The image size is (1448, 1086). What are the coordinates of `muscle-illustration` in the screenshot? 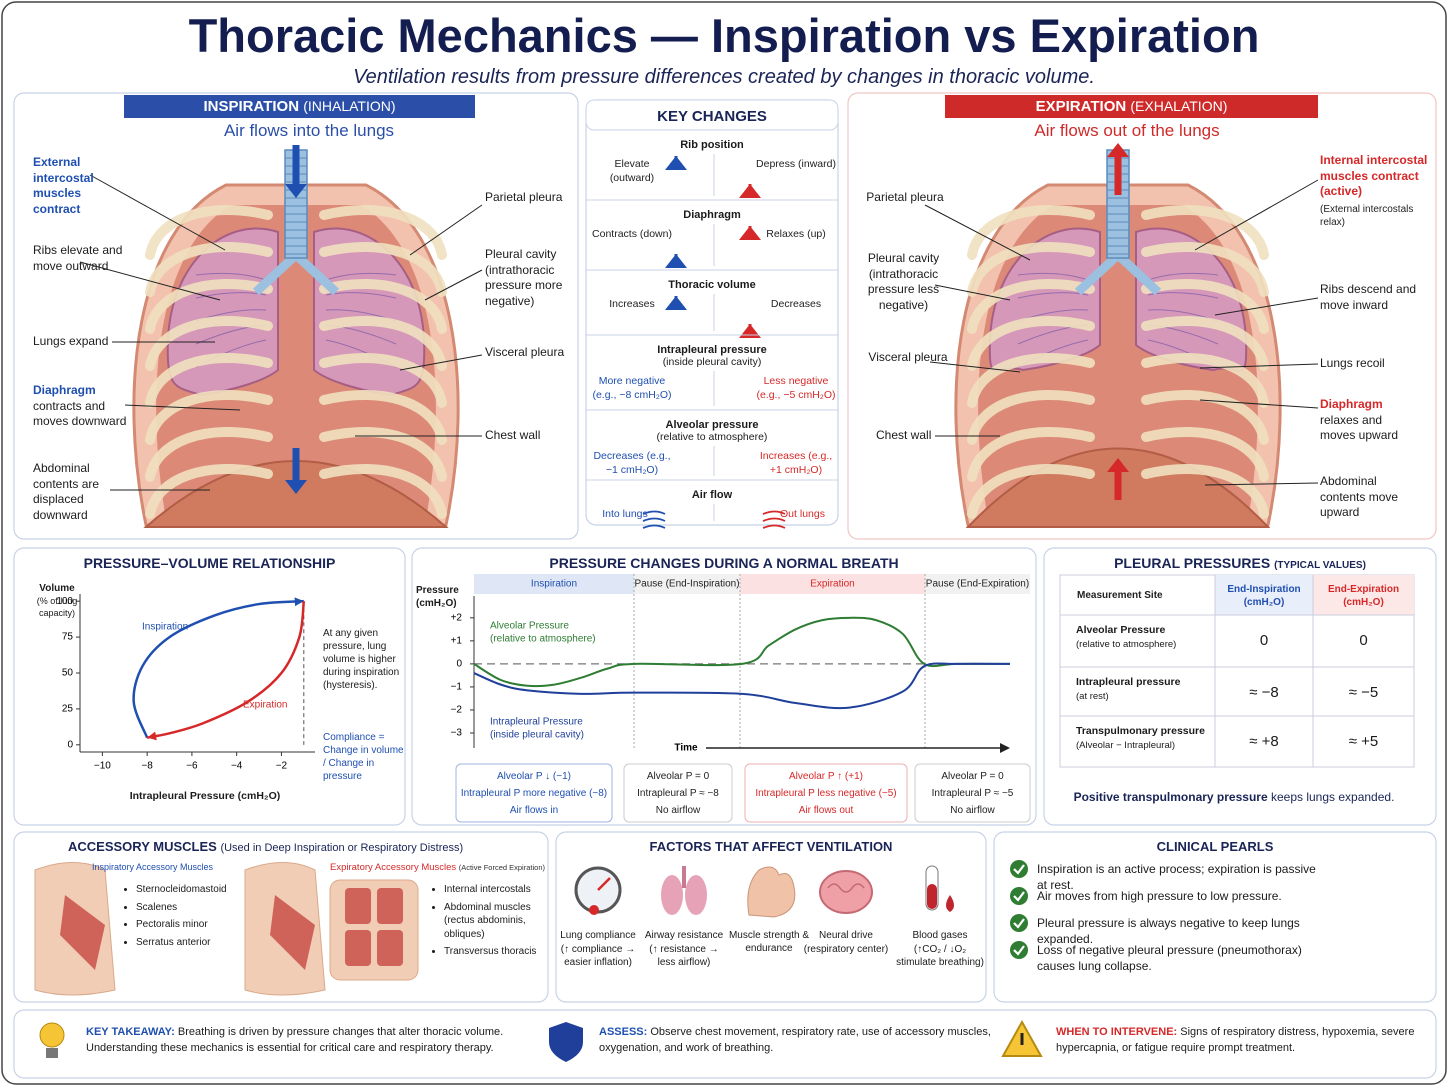 It's located at (292, 932).